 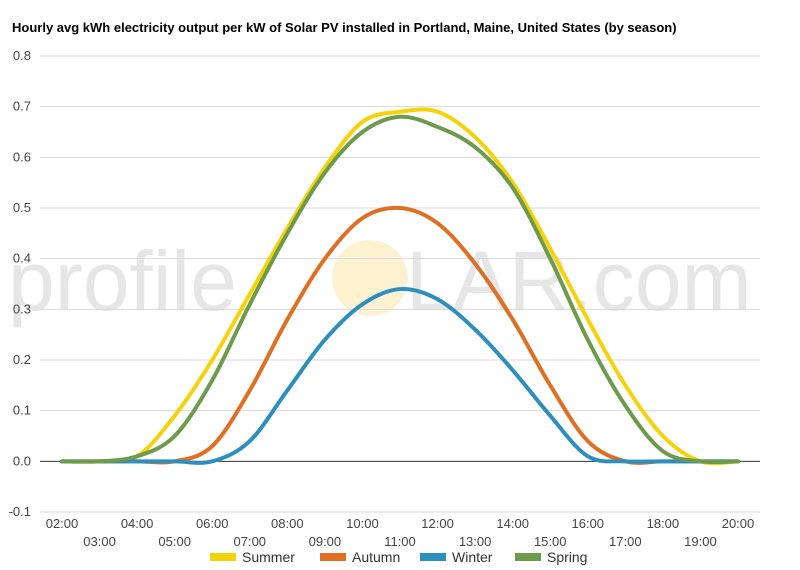 What do you see at coordinates (738, 523) in the screenshot?
I see `x-tick-label: 20:00` at bounding box center [738, 523].